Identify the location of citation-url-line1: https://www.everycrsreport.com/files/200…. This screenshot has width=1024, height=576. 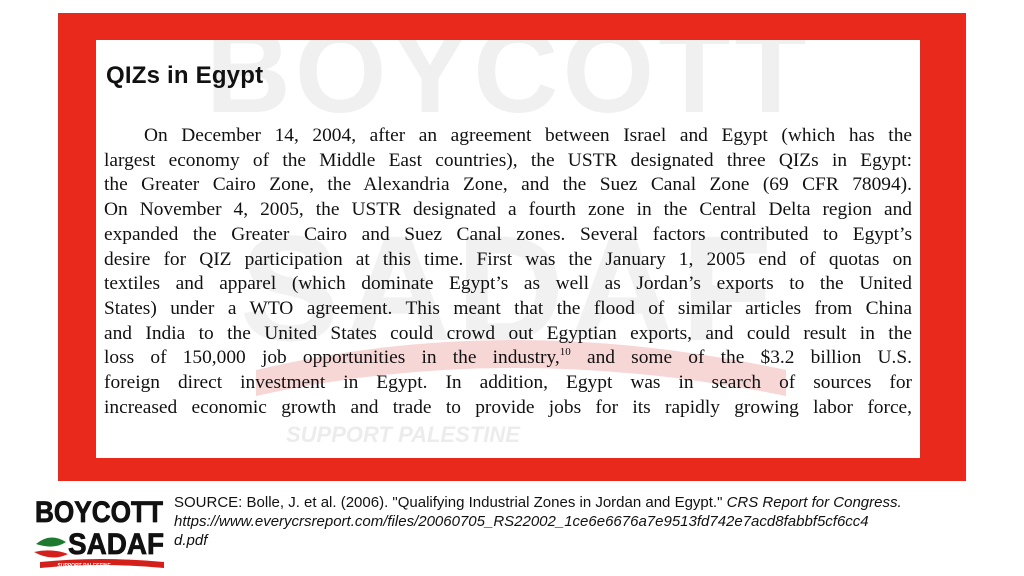
(521, 521).